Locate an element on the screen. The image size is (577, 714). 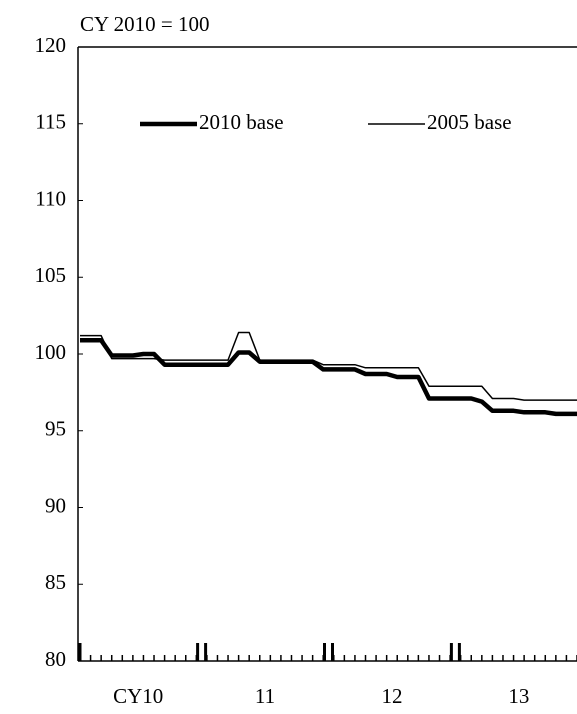
y-tick-label: 85 is located at coordinates (55, 582).